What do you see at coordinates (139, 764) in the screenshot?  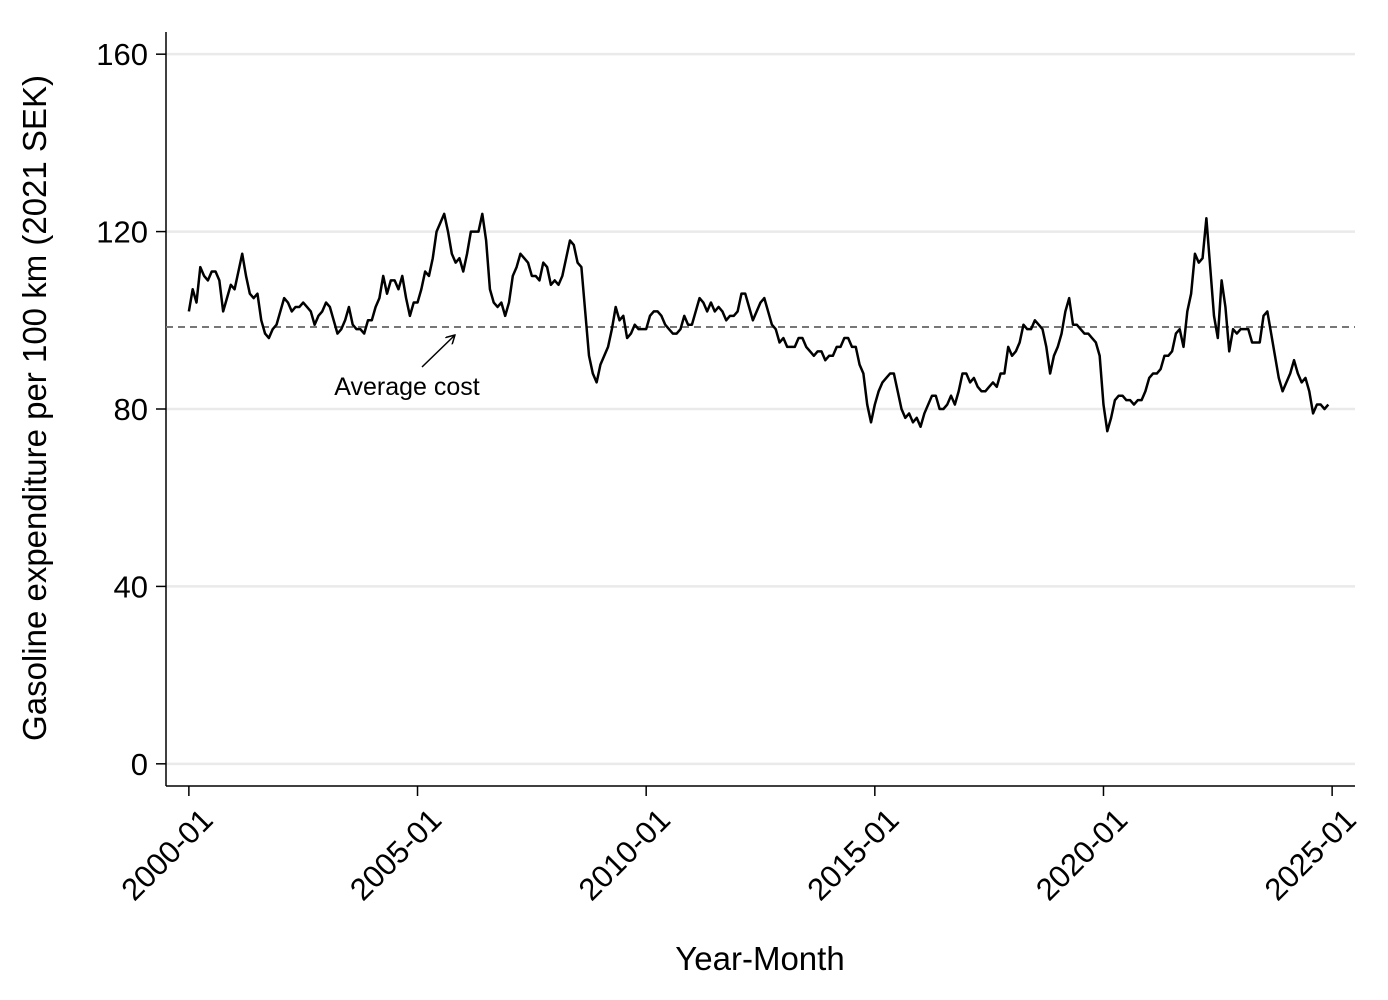 I see `y-tick-label: 0` at bounding box center [139, 764].